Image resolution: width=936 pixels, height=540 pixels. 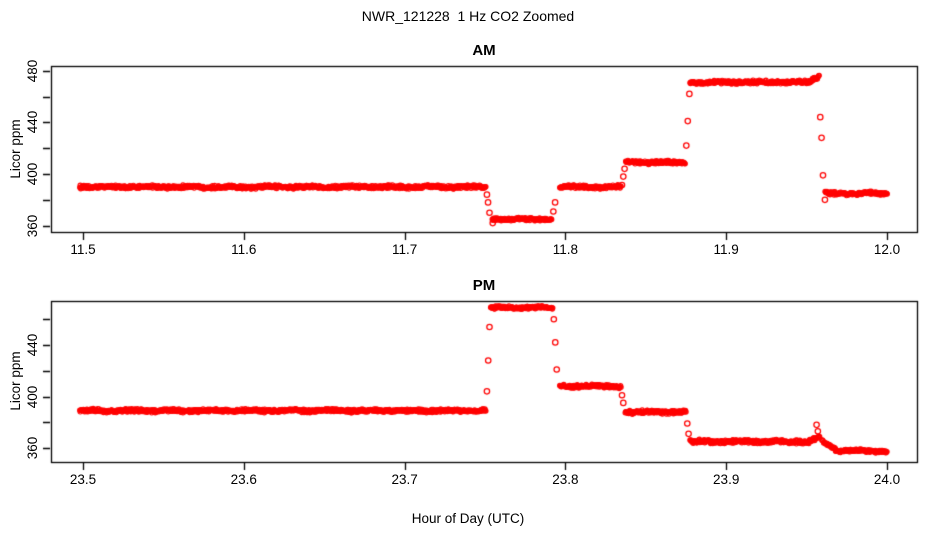 I want to click on x-tick-label: 23.5, so click(x=83, y=479).